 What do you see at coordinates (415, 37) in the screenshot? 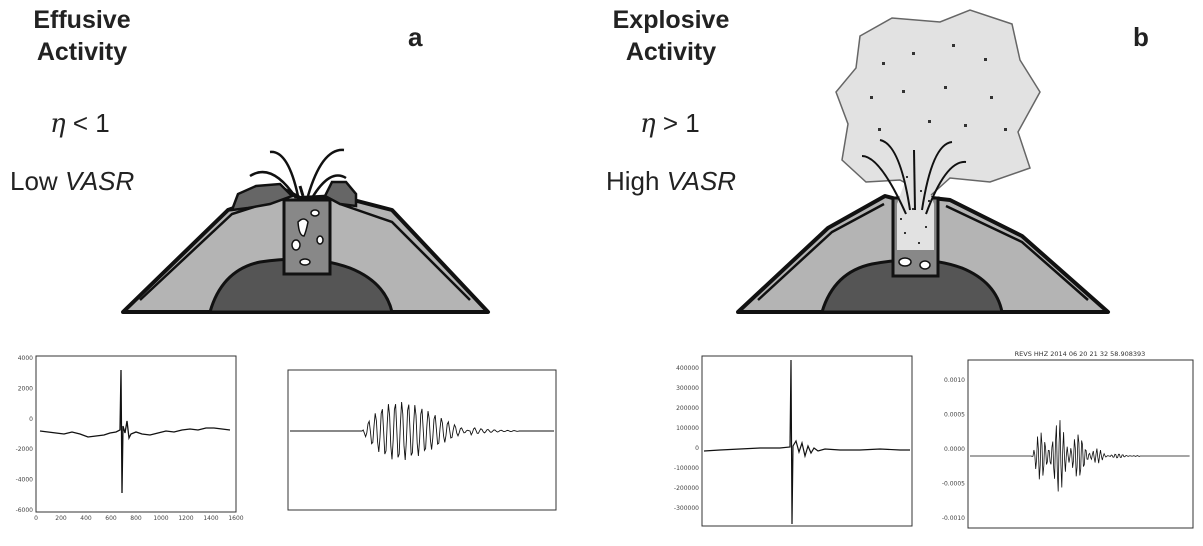
I see `panel-a-letter: a` at bounding box center [415, 37].